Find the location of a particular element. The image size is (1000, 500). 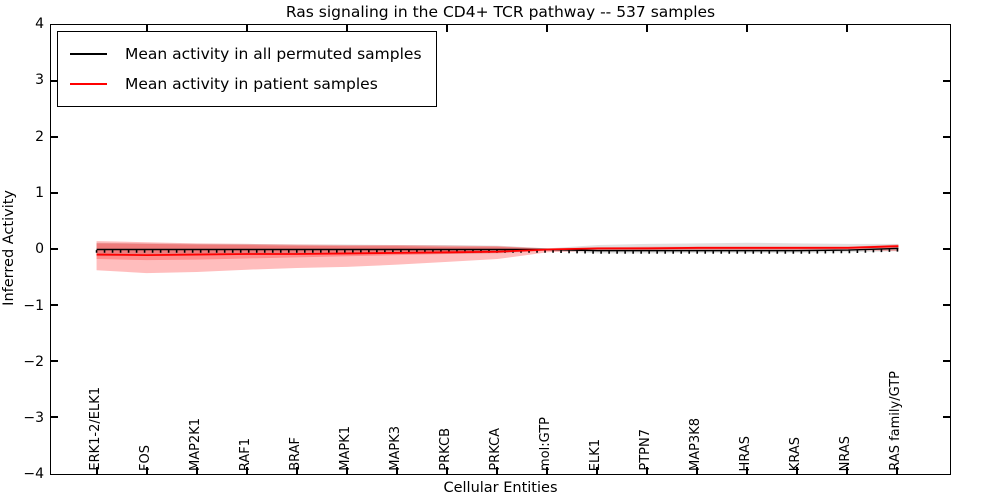

patient-line-sample is located at coordinates (88, 84).